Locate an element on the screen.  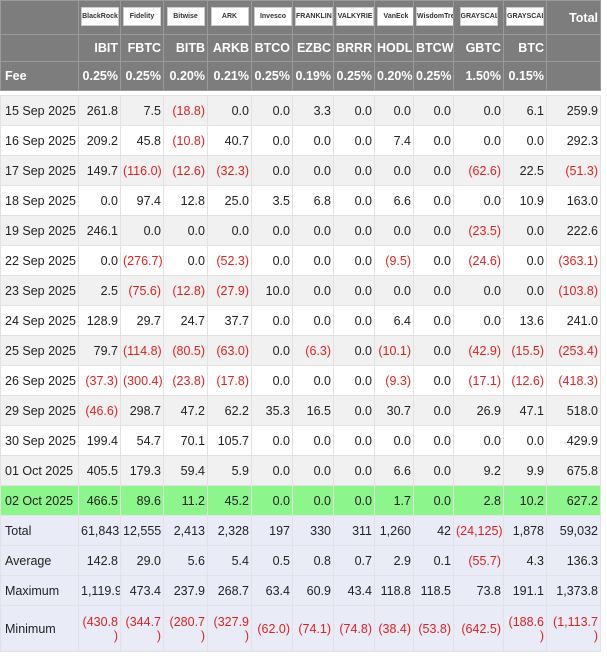
cell: (80.5) is located at coordinates (185, 350).